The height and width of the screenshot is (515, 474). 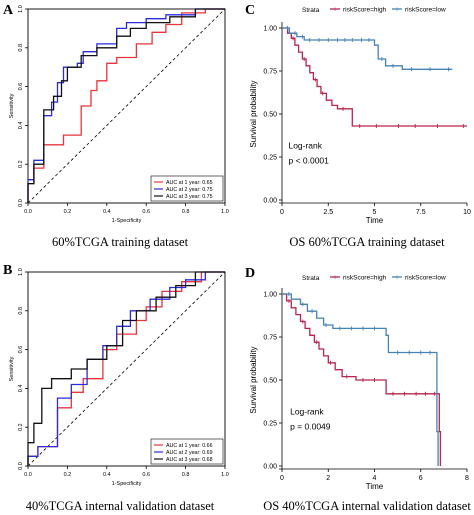 I want to click on x-tick-label: 0, so click(x=282, y=212).